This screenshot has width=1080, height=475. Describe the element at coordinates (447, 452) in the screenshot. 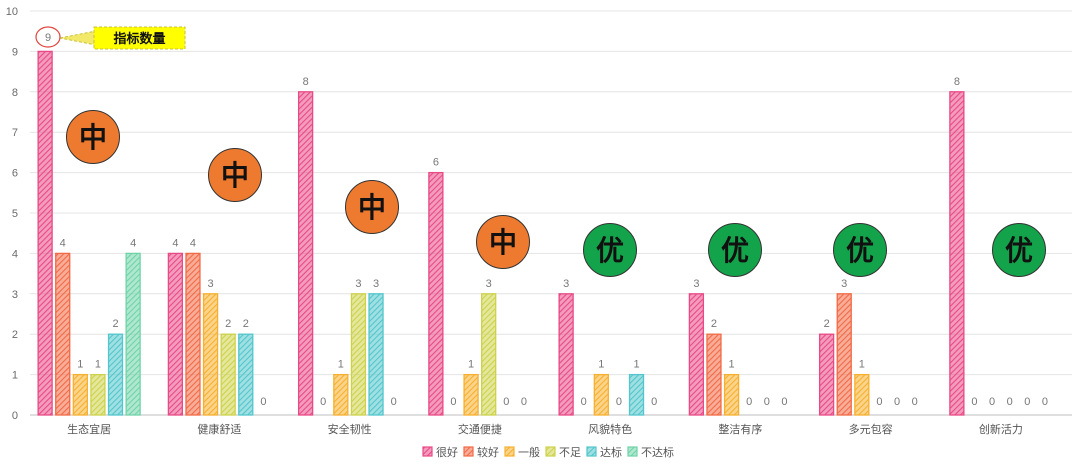

I see `legend-label: 很好` at that location.